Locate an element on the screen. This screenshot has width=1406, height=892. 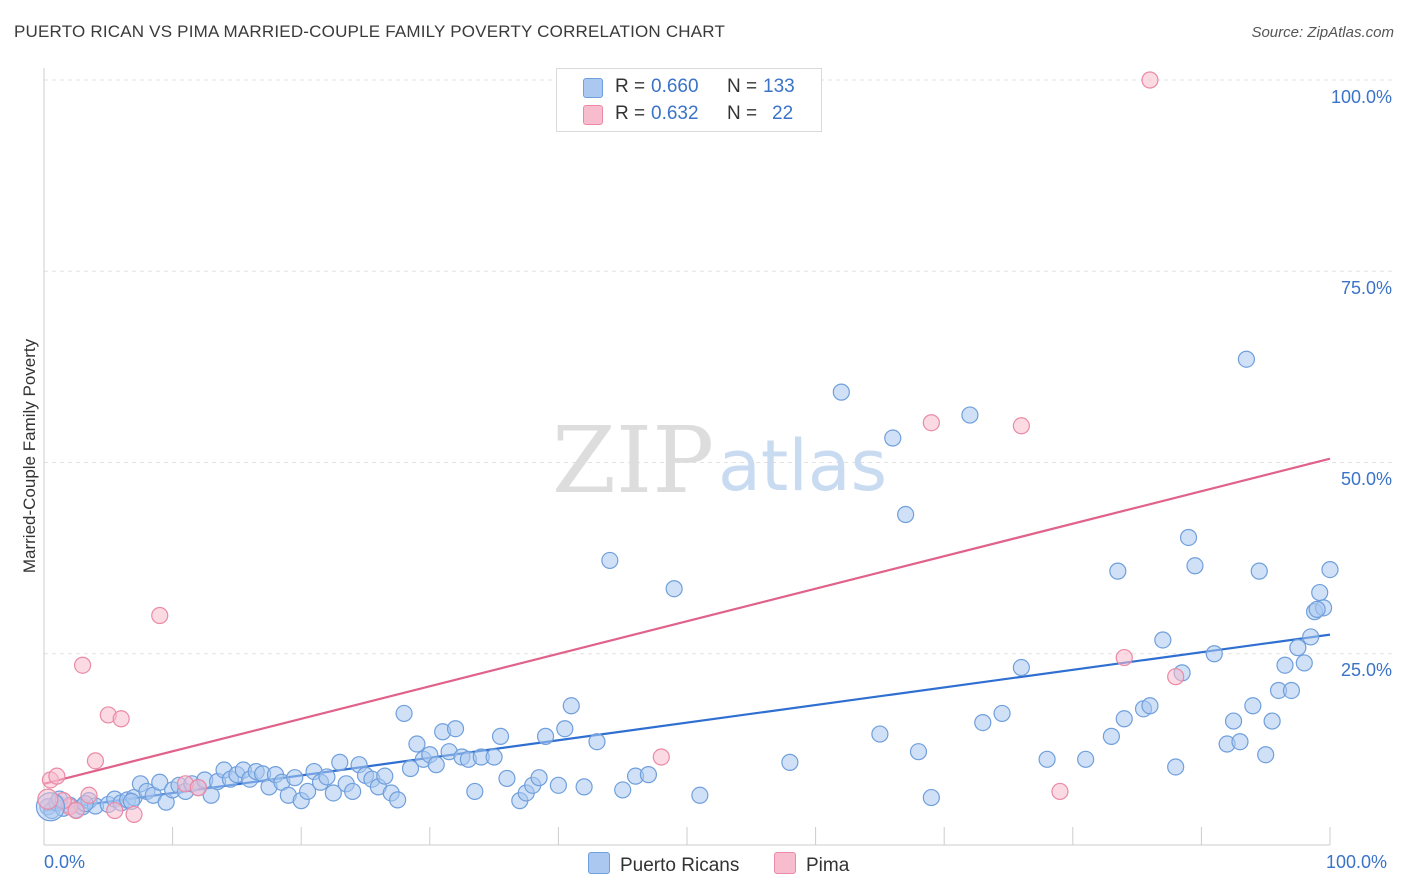
watermark-atlas: atlas is located at coordinates (802, 466).